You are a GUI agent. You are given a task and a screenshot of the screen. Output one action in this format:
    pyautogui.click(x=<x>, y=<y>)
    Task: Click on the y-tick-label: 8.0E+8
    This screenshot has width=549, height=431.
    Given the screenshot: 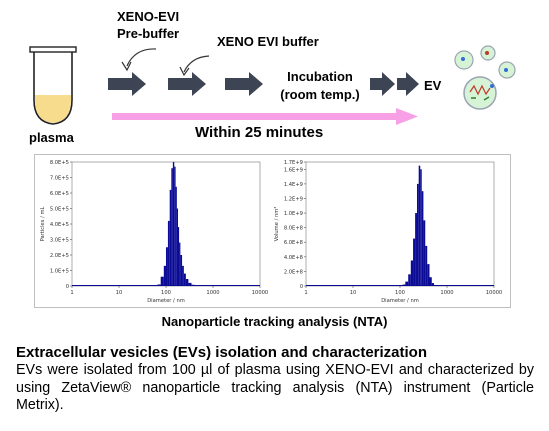 What is the action you would take?
    pyautogui.click(x=293, y=229)
    